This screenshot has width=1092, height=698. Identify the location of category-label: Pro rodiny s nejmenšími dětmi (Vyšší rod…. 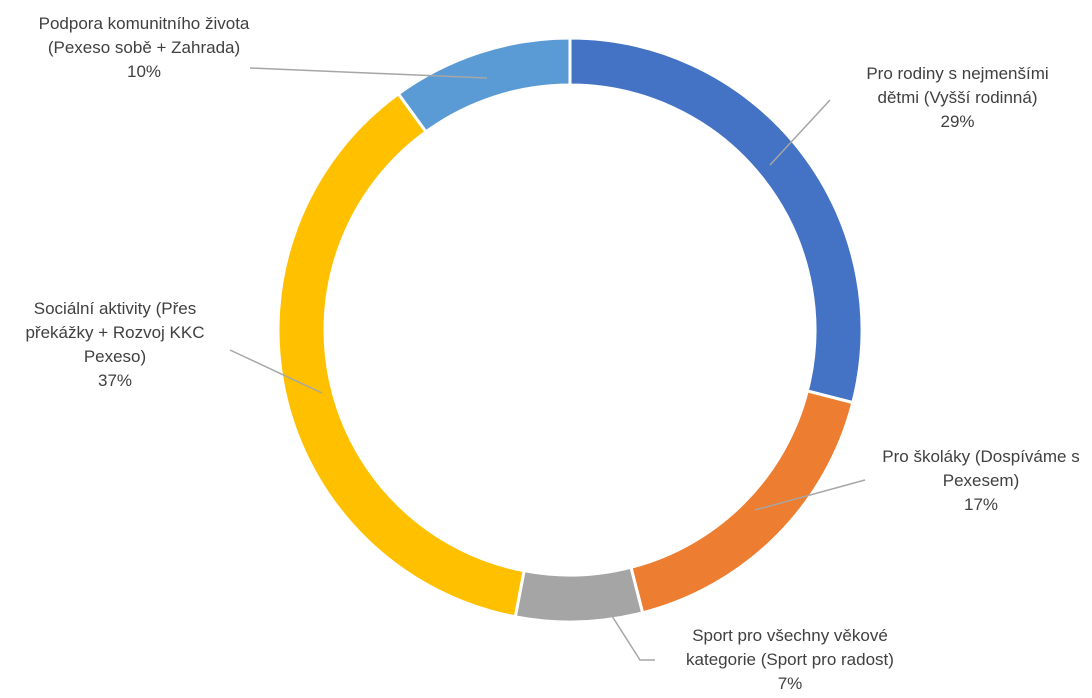
(957, 85).